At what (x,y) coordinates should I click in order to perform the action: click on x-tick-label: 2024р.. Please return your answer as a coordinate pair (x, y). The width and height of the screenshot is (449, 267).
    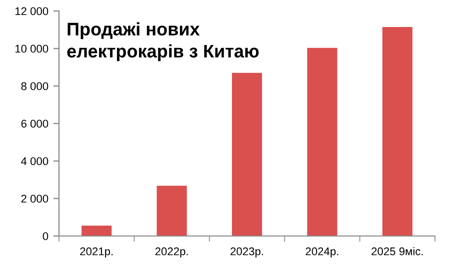
    Looking at the image, I should click on (322, 252).